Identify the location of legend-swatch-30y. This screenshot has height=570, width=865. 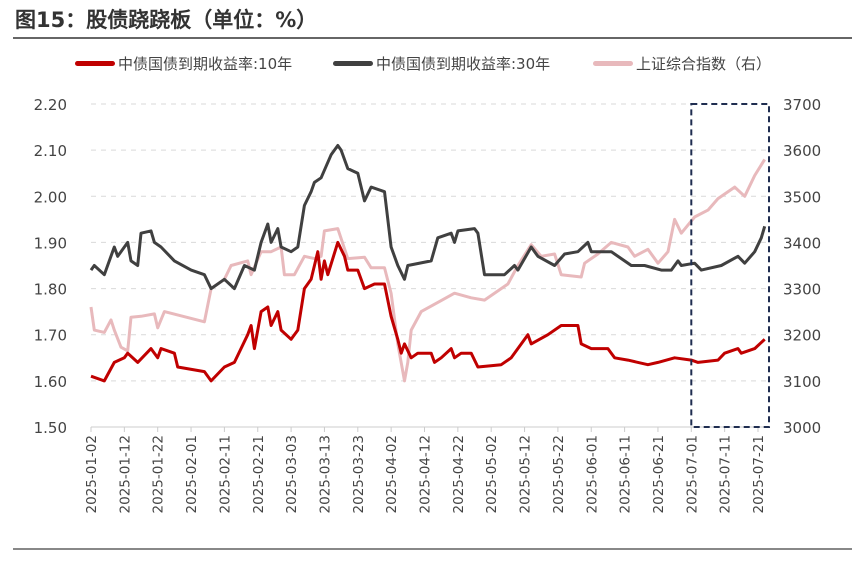
(353, 63).